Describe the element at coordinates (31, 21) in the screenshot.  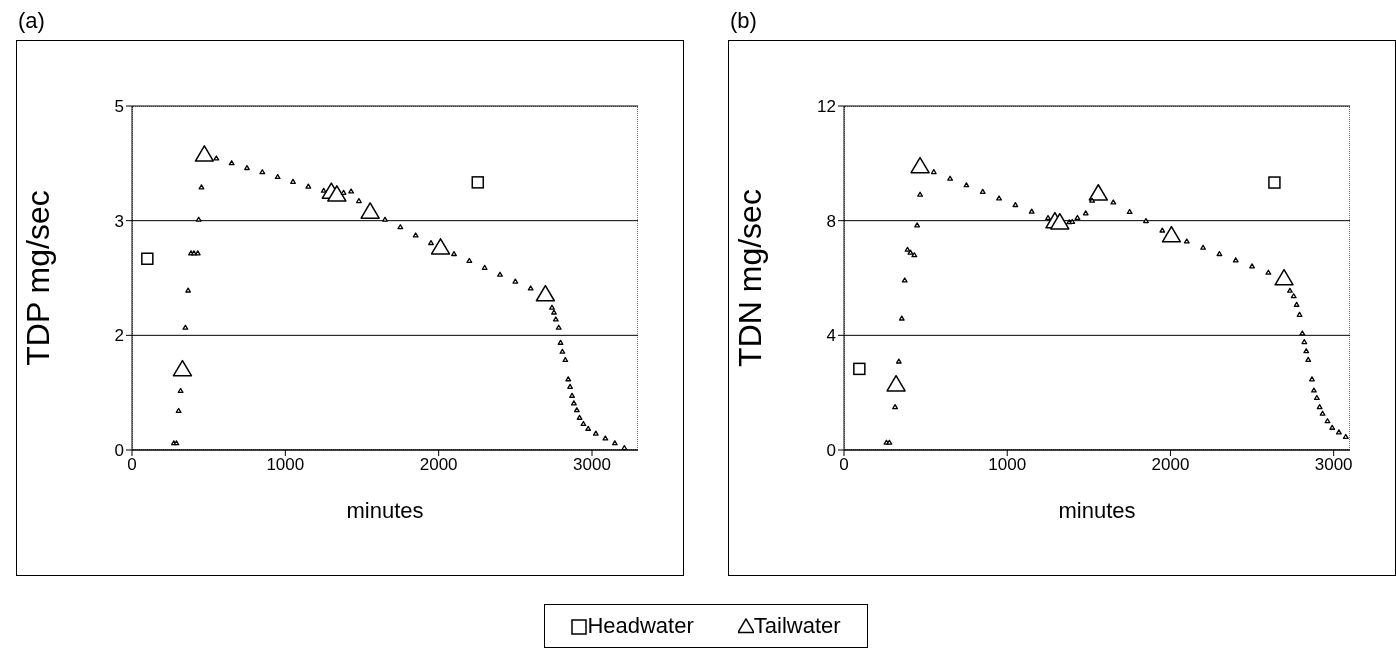
I see `chart-title: (a)` at that location.